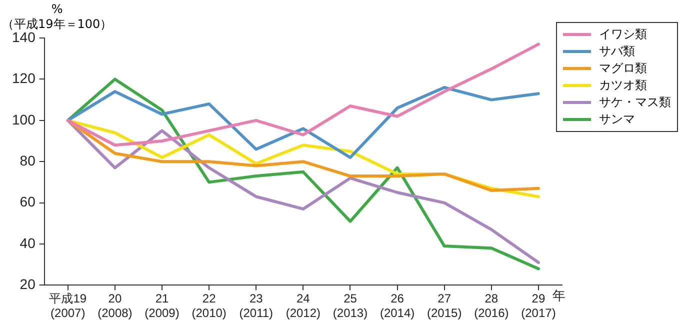  Describe the element at coordinates (24, 78) in the screenshot. I see `y-tick-label: 120` at that location.